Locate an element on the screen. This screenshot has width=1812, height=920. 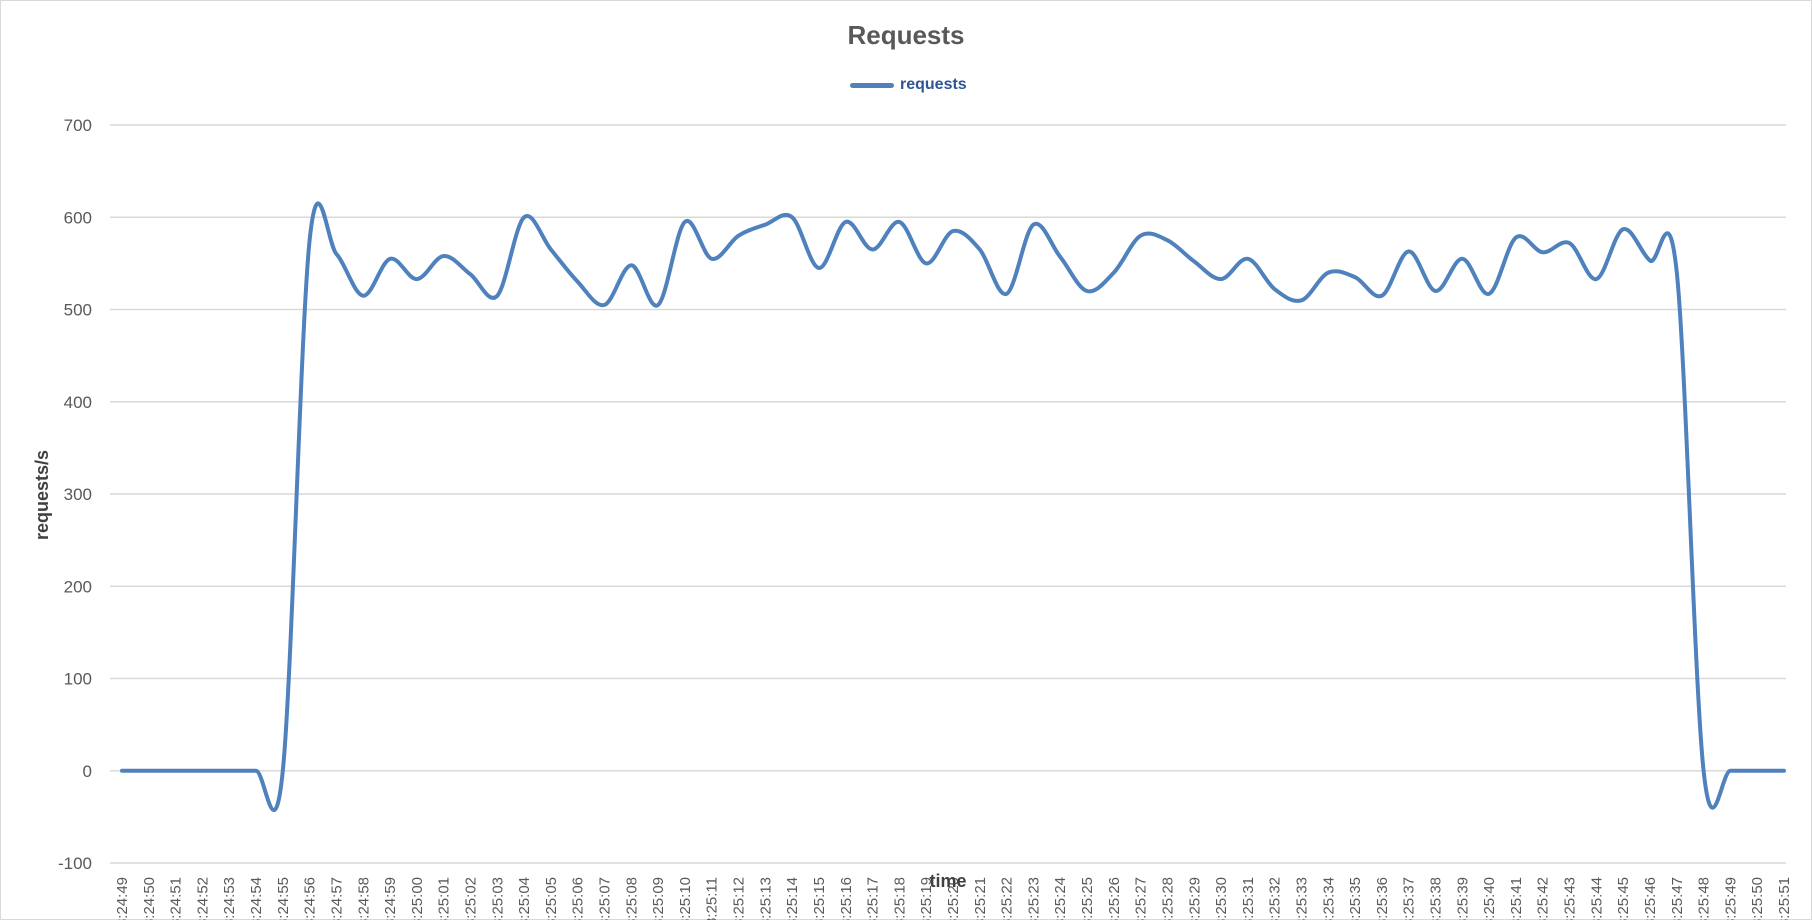
chart-title: Requests is located at coordinates (906, 35).